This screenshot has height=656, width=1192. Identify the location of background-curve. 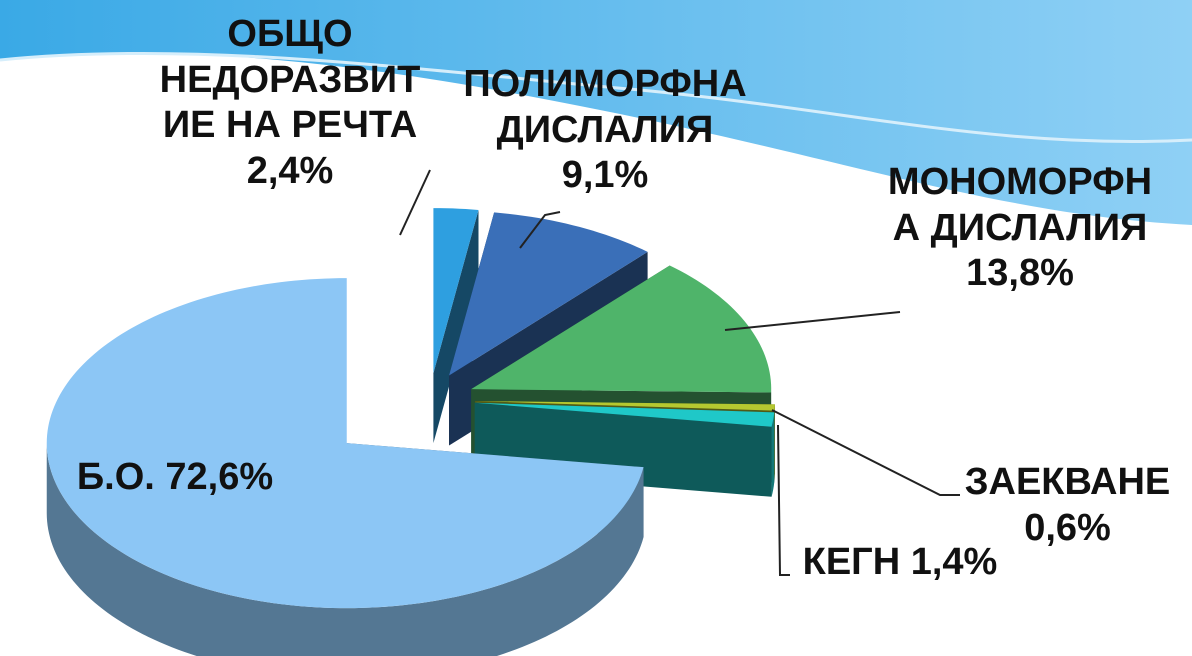
(596, 97).